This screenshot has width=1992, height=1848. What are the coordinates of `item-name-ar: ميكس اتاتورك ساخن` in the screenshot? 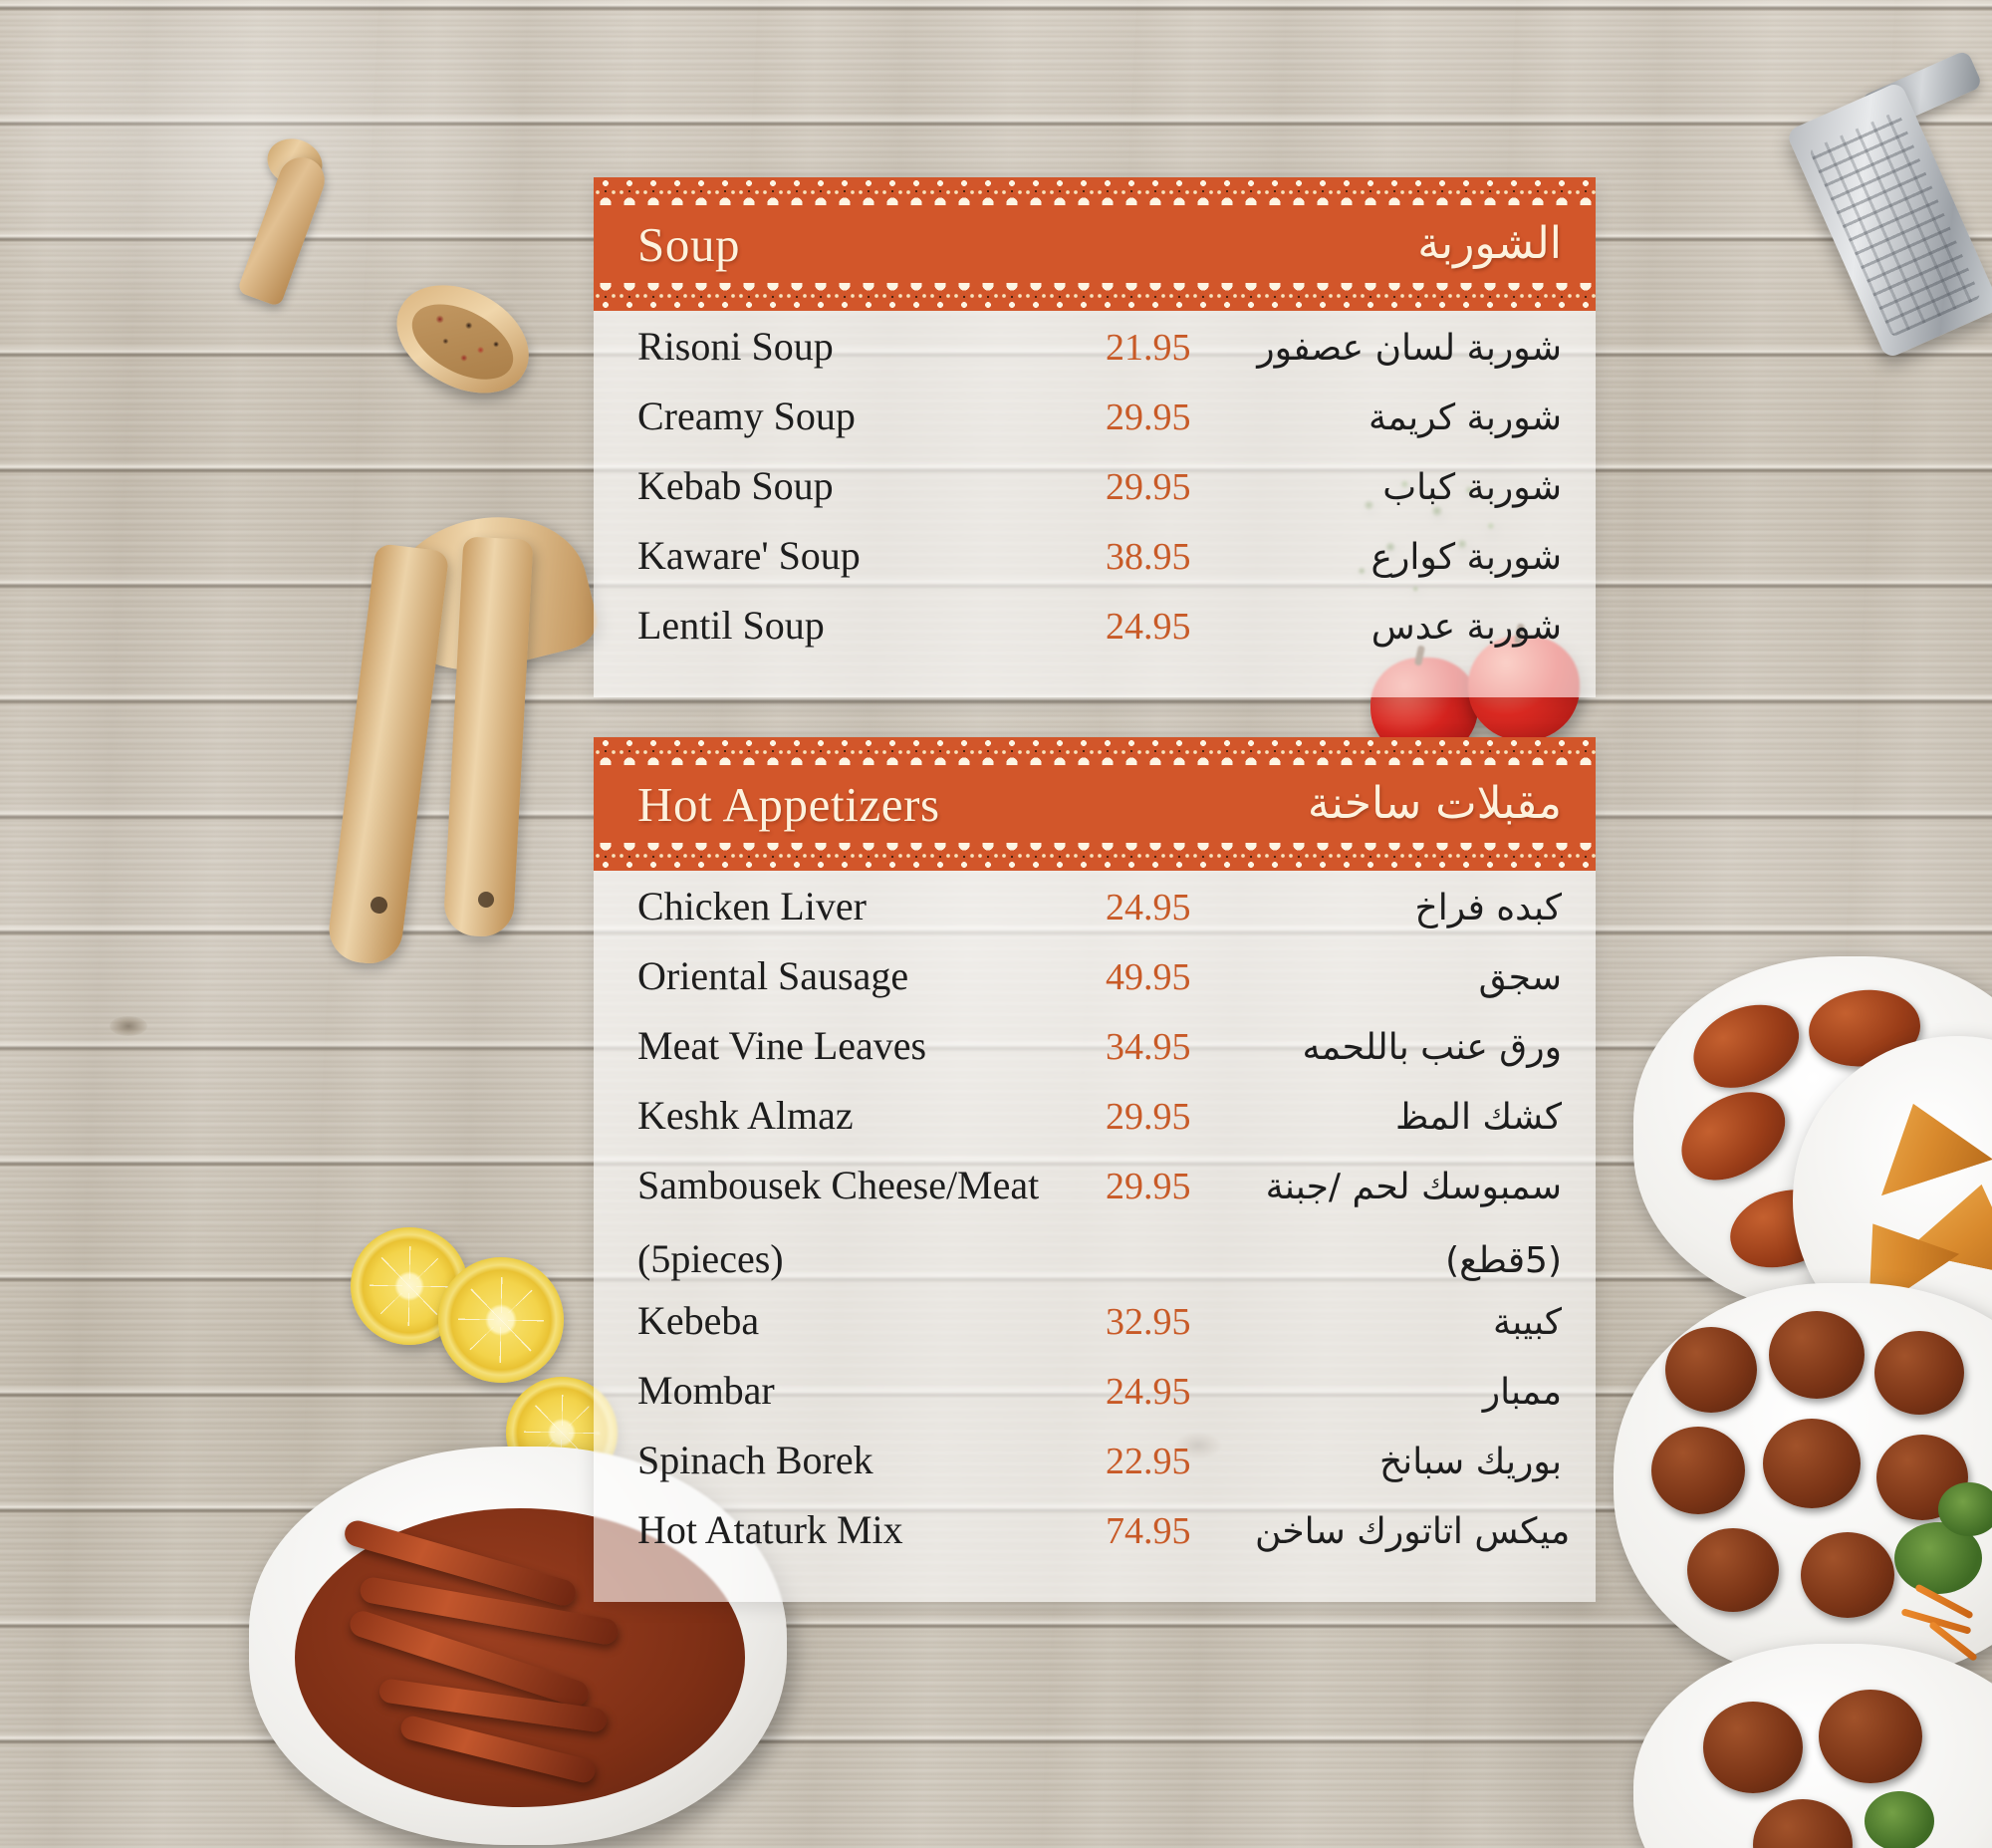 It's located at (1413, 1532).